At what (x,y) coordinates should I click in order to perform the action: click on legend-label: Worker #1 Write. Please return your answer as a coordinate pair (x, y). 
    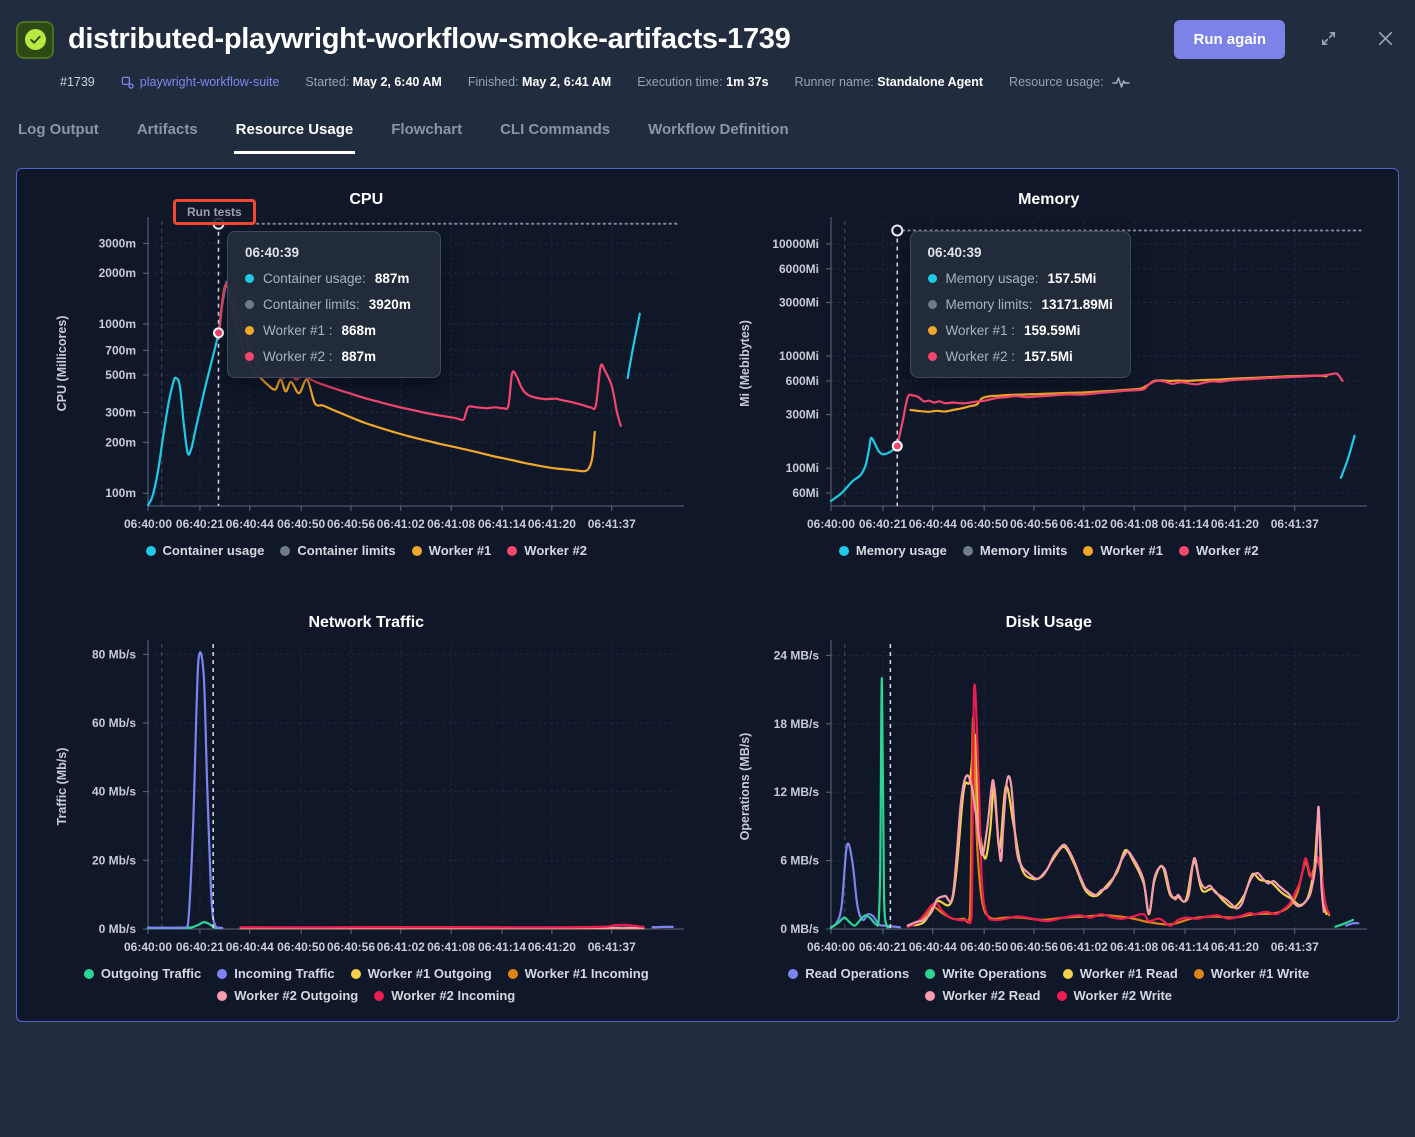
    Looking at the image, I should click on (1260, 973).